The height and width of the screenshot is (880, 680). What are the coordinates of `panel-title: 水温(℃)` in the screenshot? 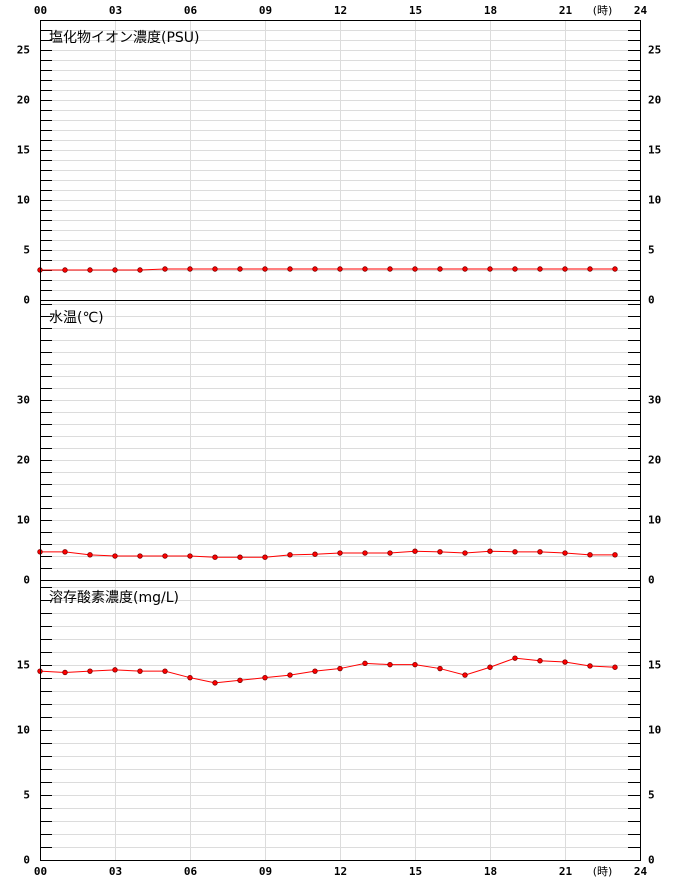 It's located at (76, 318).